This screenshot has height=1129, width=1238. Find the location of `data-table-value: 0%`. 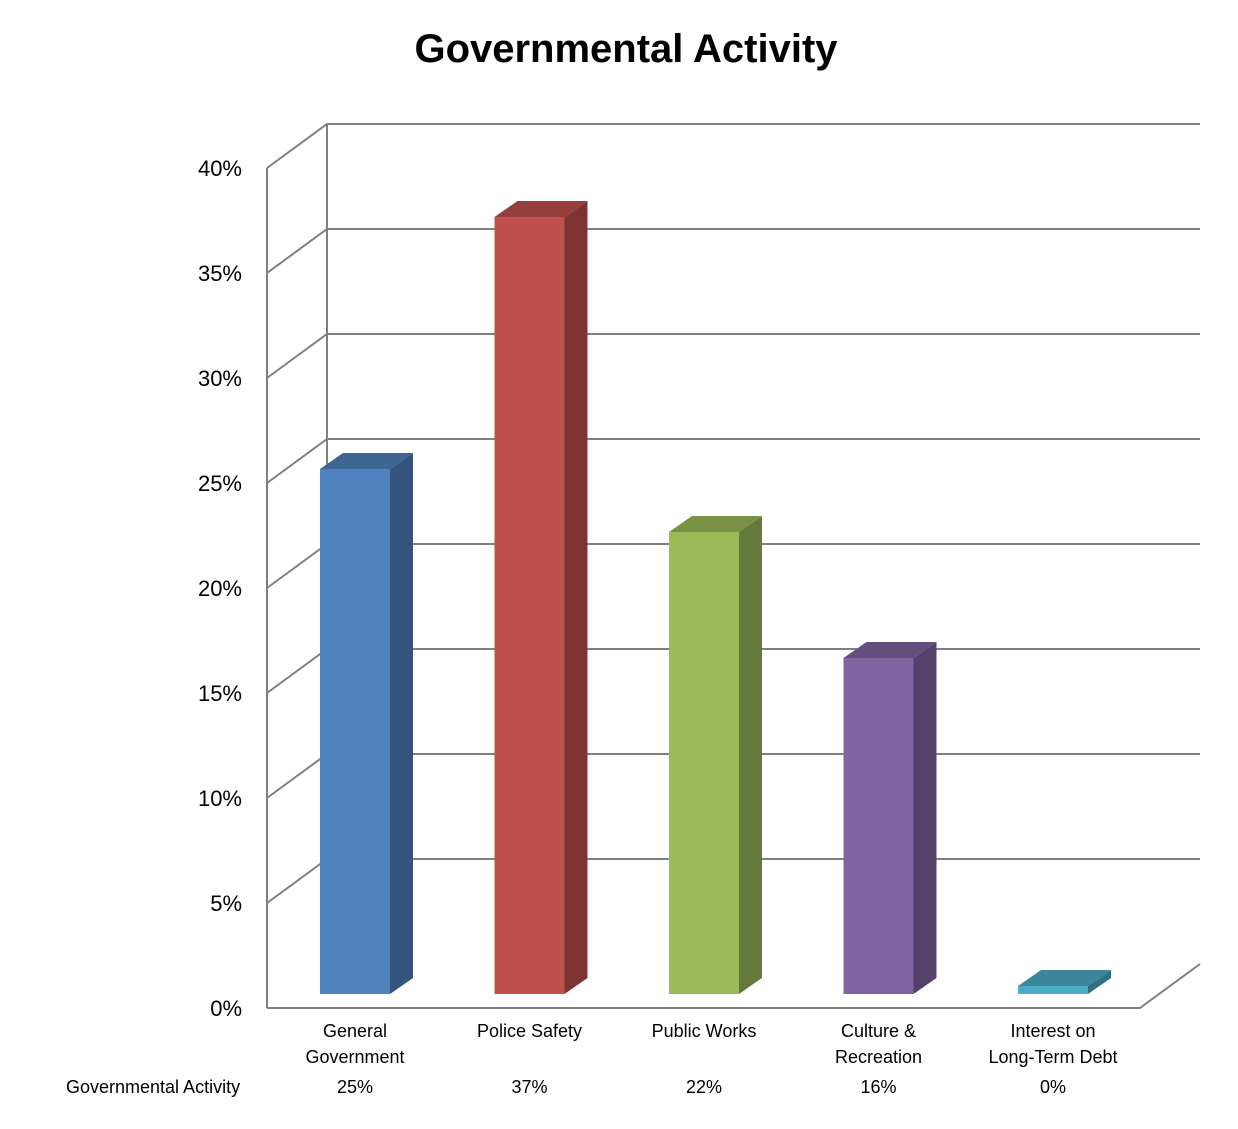

data-table-value: 0% is located at coordinates (1053, 1087).